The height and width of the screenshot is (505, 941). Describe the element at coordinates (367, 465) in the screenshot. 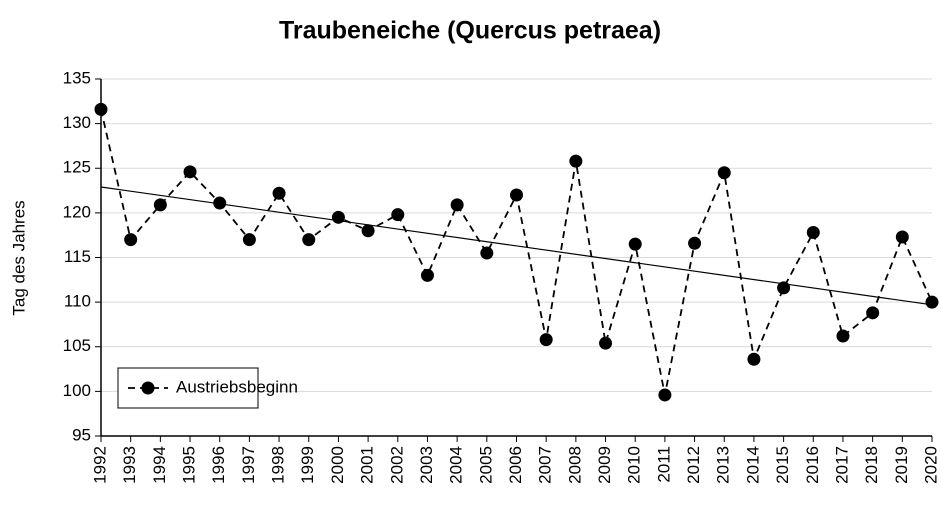

I see `x-tick-label: 2001` at that location.